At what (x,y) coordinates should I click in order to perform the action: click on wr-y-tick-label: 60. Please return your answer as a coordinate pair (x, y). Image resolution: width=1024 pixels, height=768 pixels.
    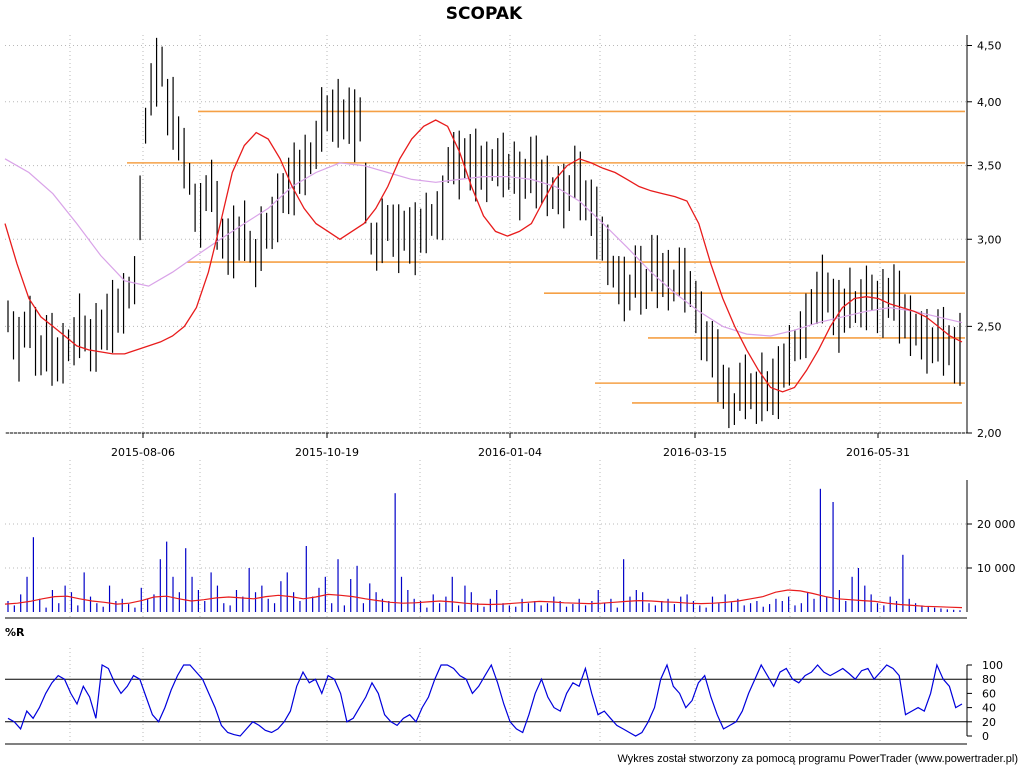
    Looking at the image, I should click on (989, 693).